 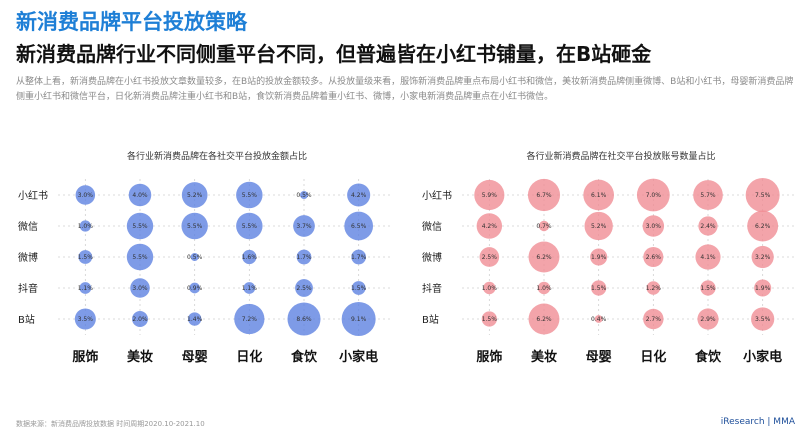 I want to click on left-data-label: 3.7%, so click(x=304, y=226).